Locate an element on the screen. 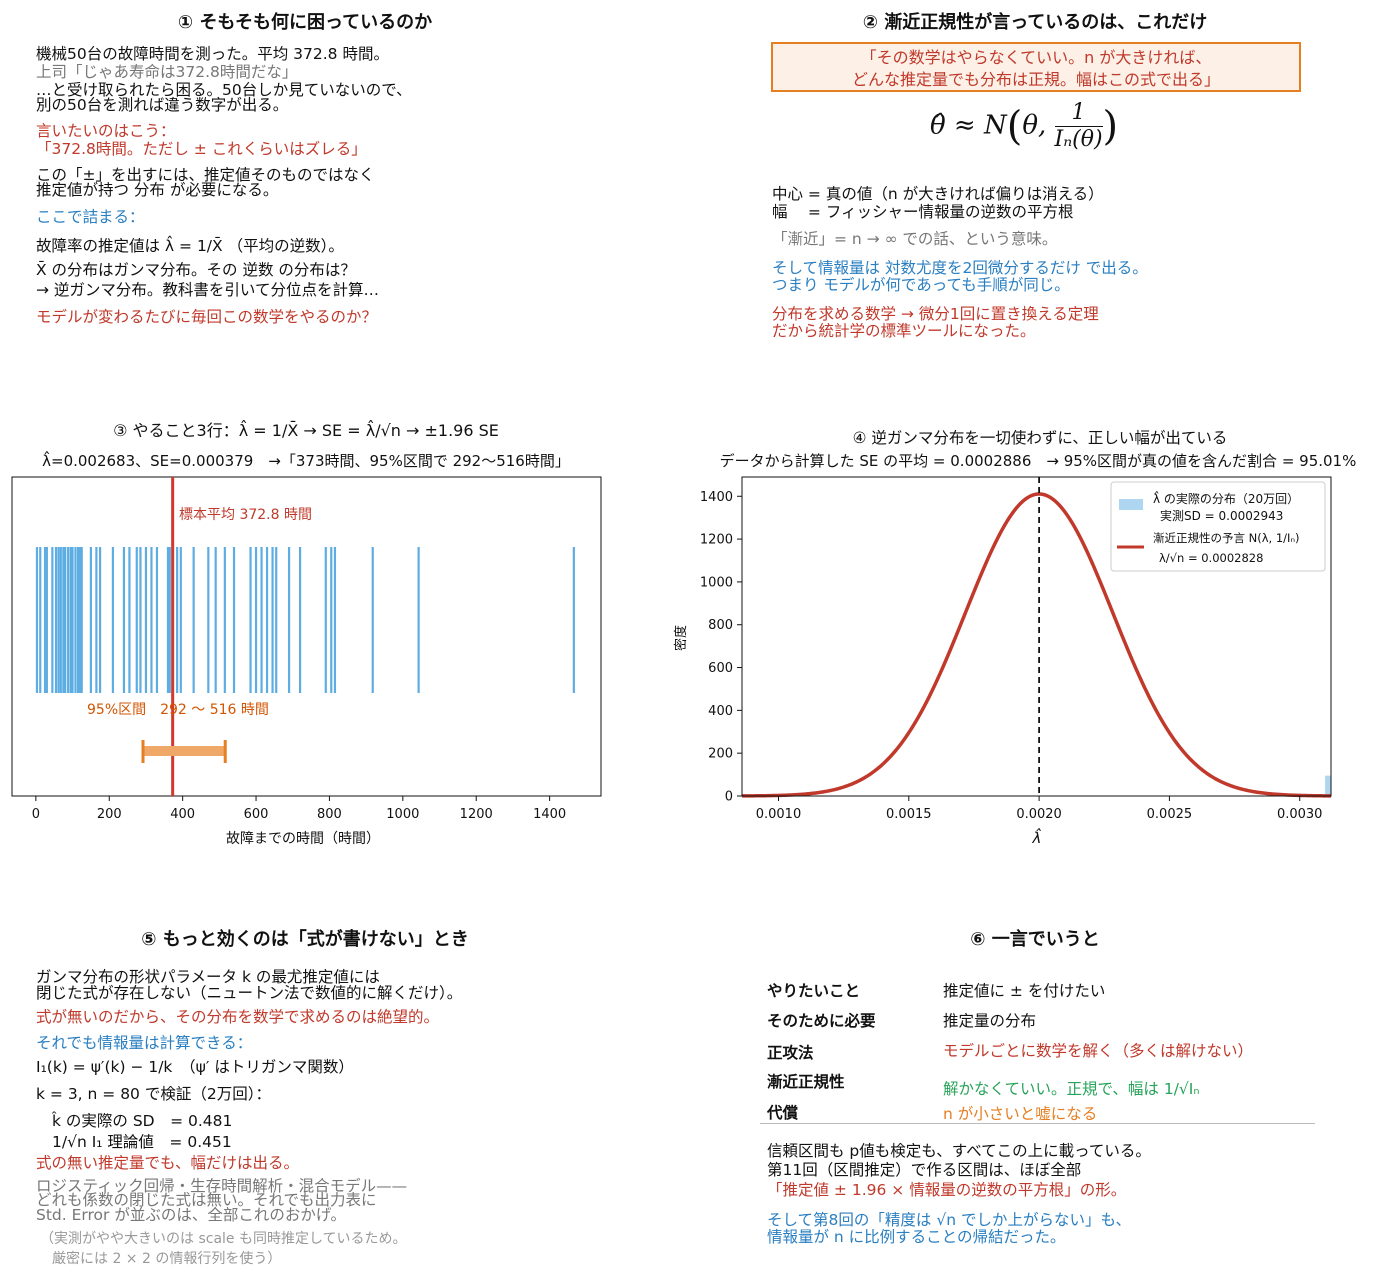  panel5-line: Std. Error が並ぶのは、全部これのおかげ。 is located at coordinates (191, 1215).